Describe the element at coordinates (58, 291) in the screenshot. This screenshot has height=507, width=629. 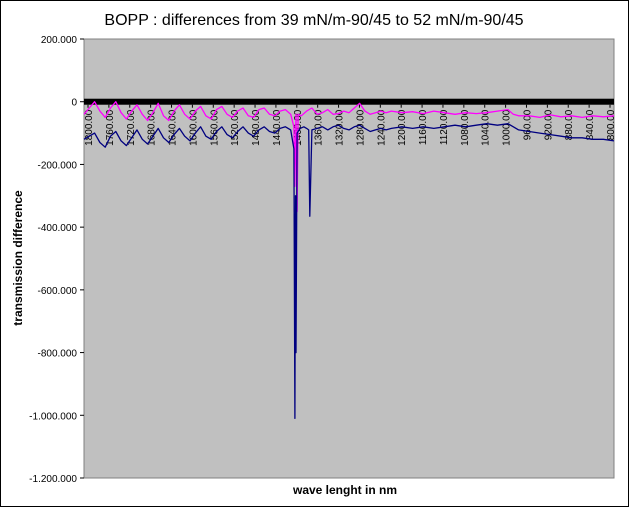
I see `y-tick-label: -600.000` at that location.